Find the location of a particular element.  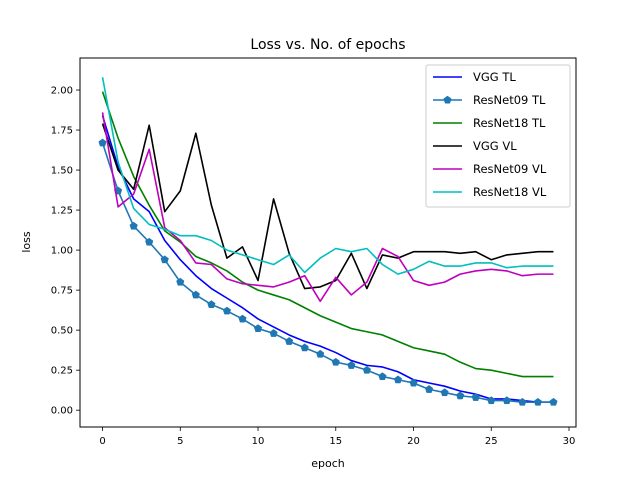

y-tick-label: 1.00 is located at coordinates (62, 251).